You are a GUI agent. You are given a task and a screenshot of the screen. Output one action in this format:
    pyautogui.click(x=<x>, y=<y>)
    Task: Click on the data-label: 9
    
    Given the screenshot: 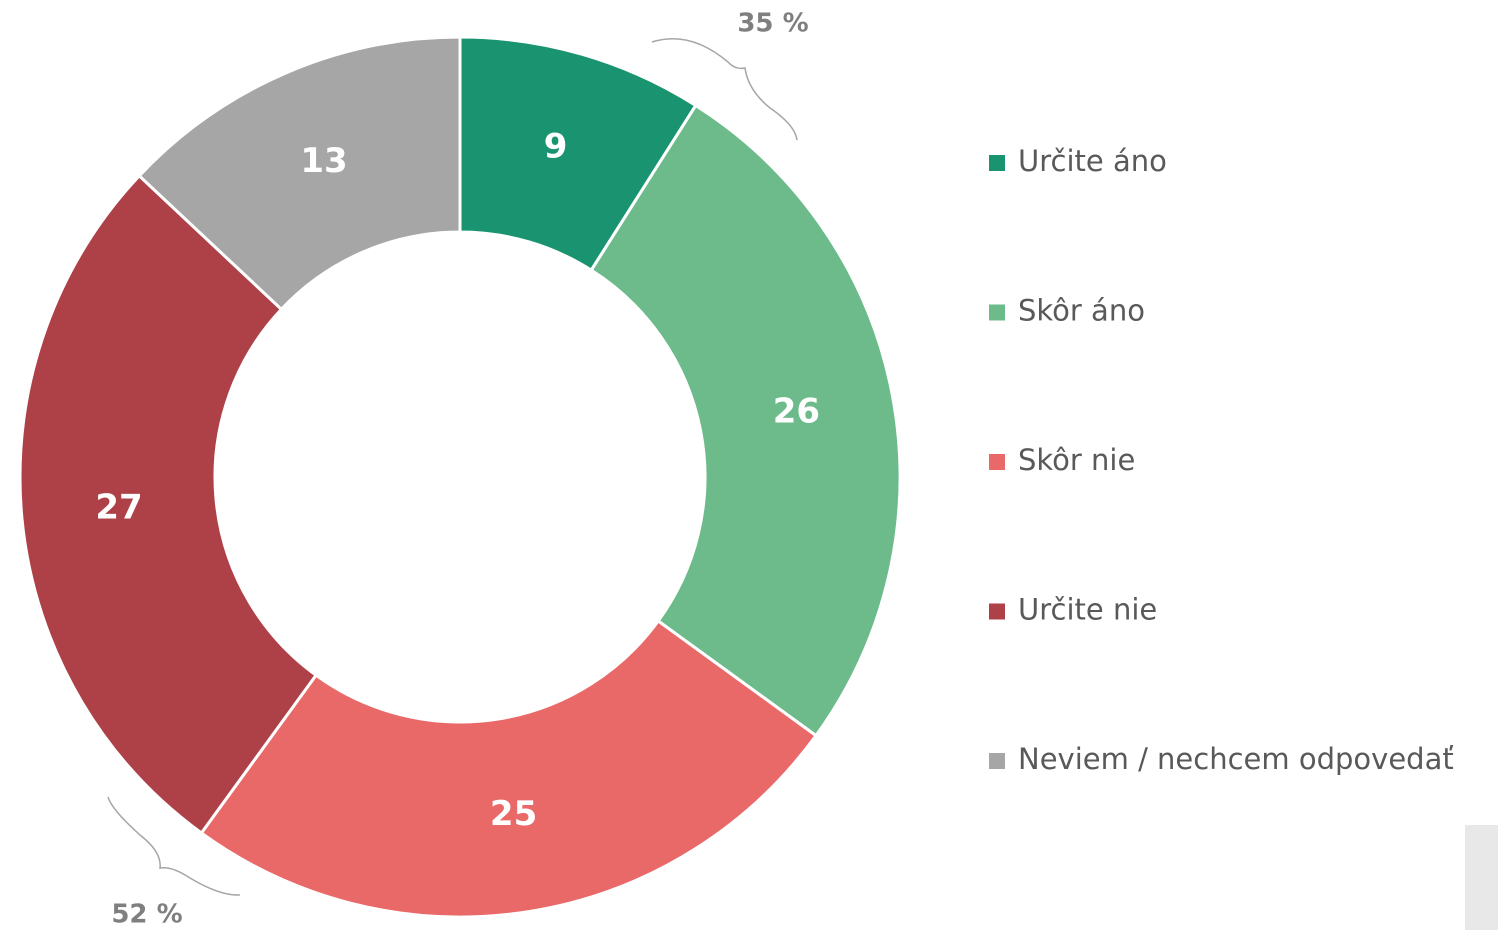 What is the action you would take?
    pyautogui.click(x=556, y=147)
    